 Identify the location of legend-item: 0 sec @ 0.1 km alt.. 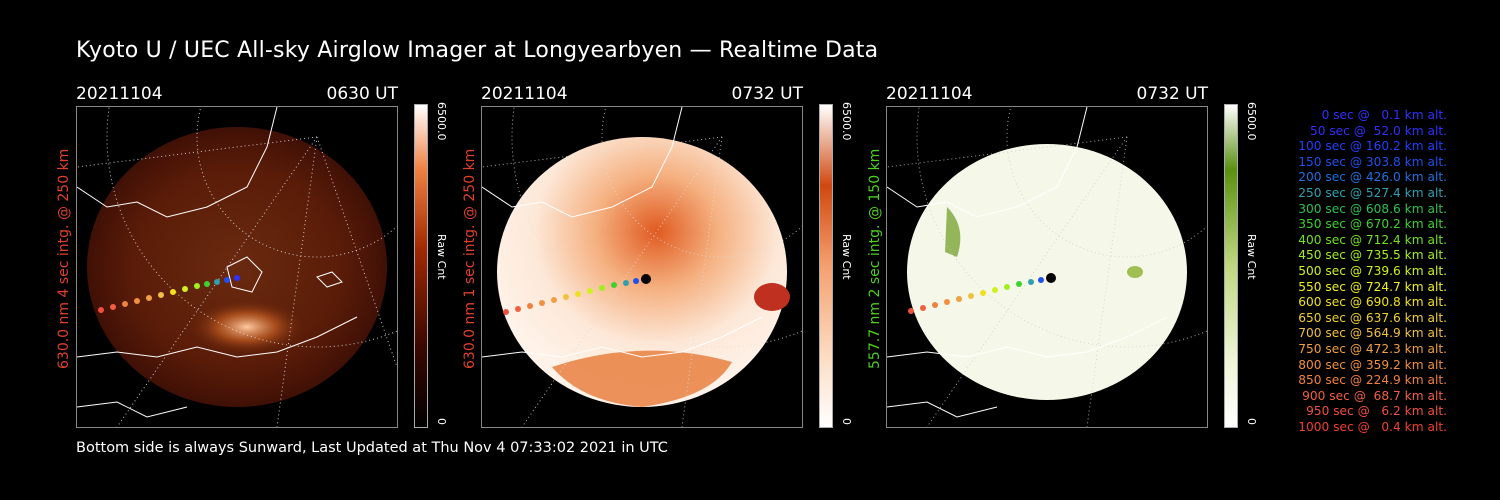
(1384, 115).